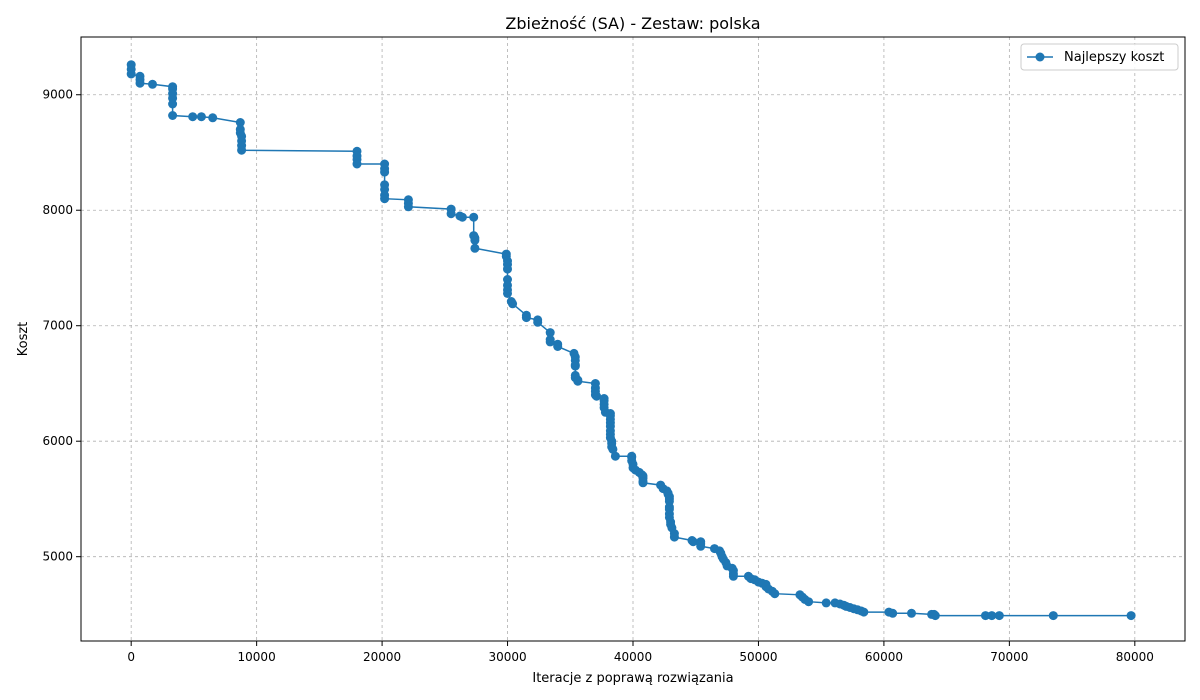 The width and height of the screenshot is (1200, 700). Describe the element at coordinates (507, 657) in the screenshot. I see `x-tick-label: 30000` at that location.